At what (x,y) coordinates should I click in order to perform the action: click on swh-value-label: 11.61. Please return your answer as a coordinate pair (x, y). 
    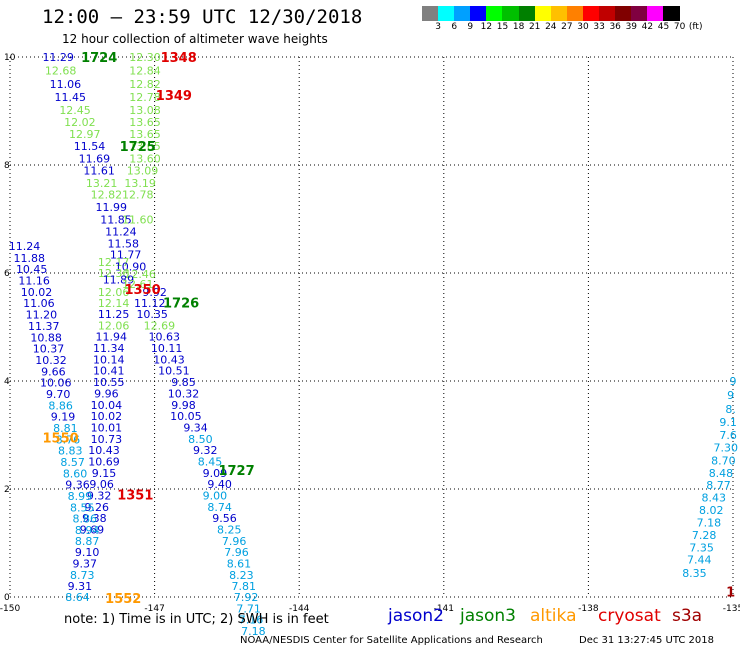
    Looking at the image, I should click on (99, 170).